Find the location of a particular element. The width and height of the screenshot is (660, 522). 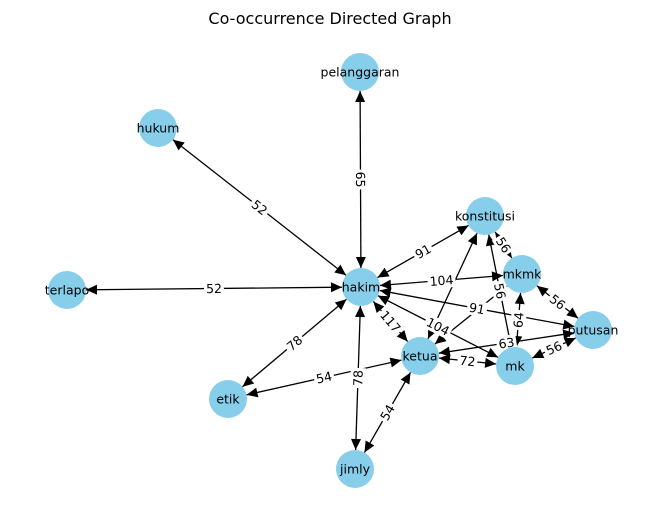

node-label: ketua is located at coordinates (420, 356).